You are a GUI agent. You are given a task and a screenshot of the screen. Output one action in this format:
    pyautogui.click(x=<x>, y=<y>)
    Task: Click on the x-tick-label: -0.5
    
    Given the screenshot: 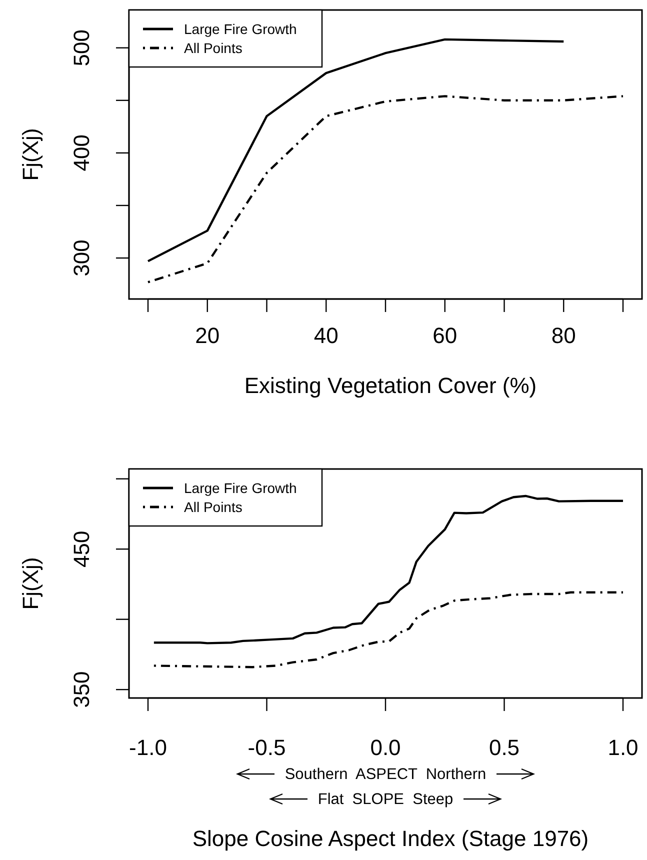 What is the action you would take?
    pyautogui.click(x=267, y=747)
    